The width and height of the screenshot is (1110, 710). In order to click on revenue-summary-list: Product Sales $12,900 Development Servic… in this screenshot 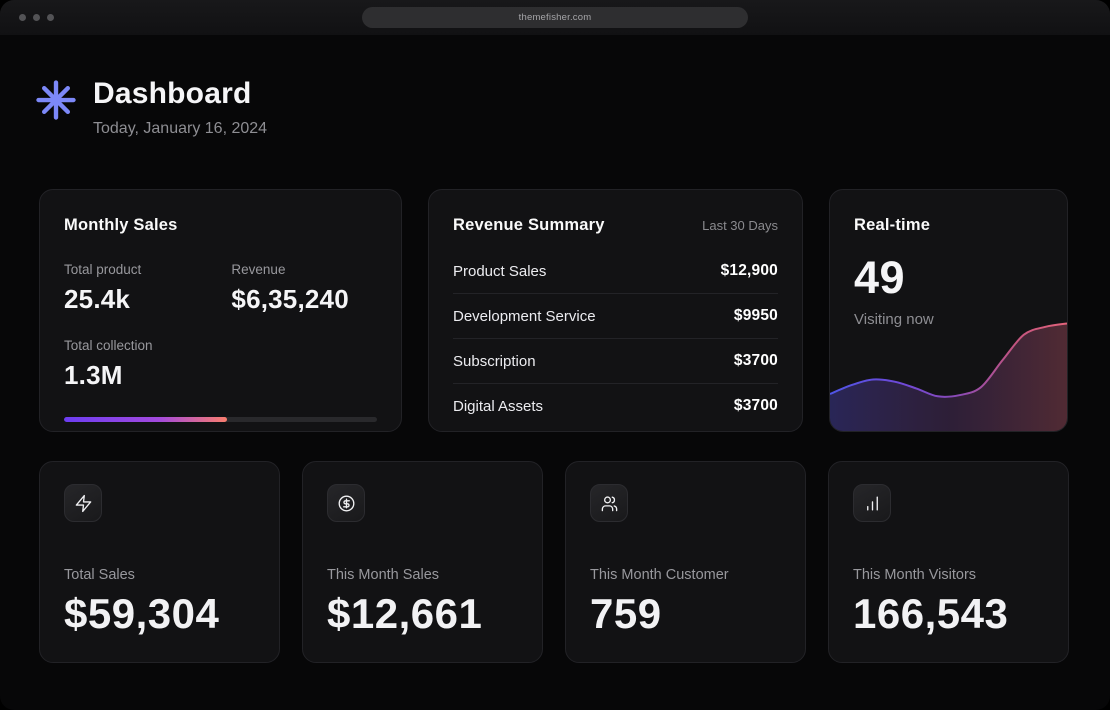, I will do `click(615, 338)`.